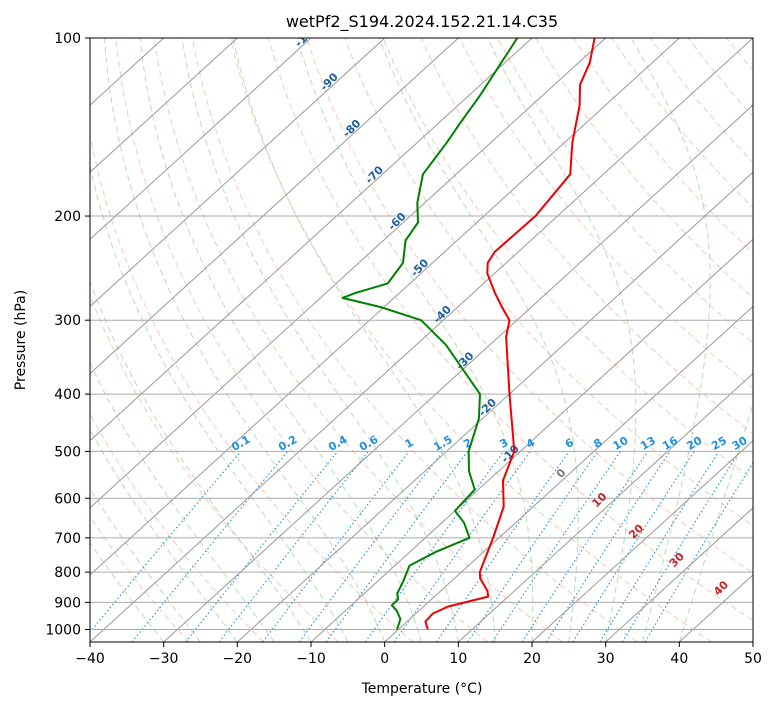  Describe the element at coordinates (648, 443) in the screenshot. I see `mixing-ratio-label: 13` at that location.